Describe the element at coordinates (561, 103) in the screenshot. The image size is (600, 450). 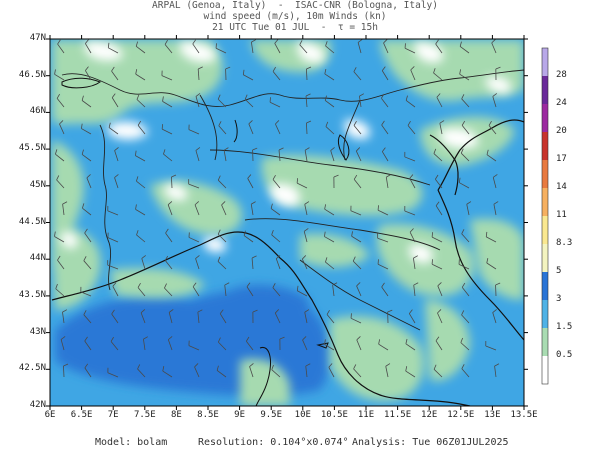
I see `colorbar-label: 24` at that location.